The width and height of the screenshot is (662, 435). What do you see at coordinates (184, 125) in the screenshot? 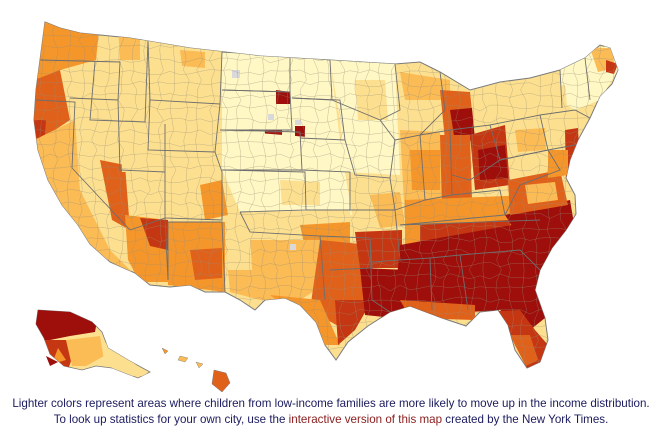
I see `region-wyoming` at bounding box center [184, 125].